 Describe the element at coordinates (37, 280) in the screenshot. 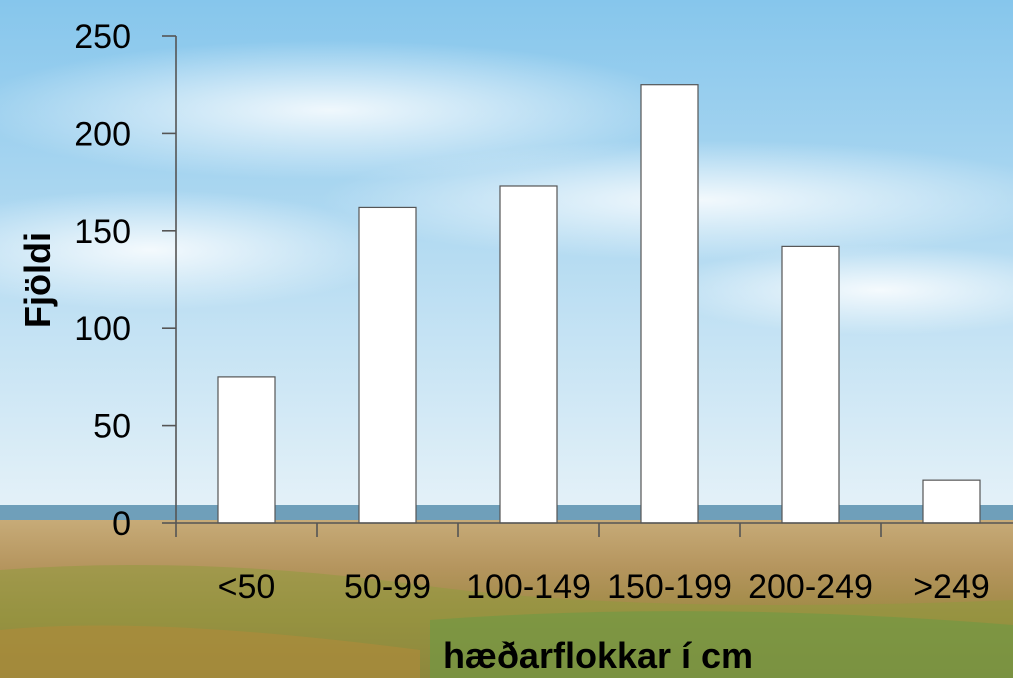

I see `y-axis-title: Fjöldi` at that location.